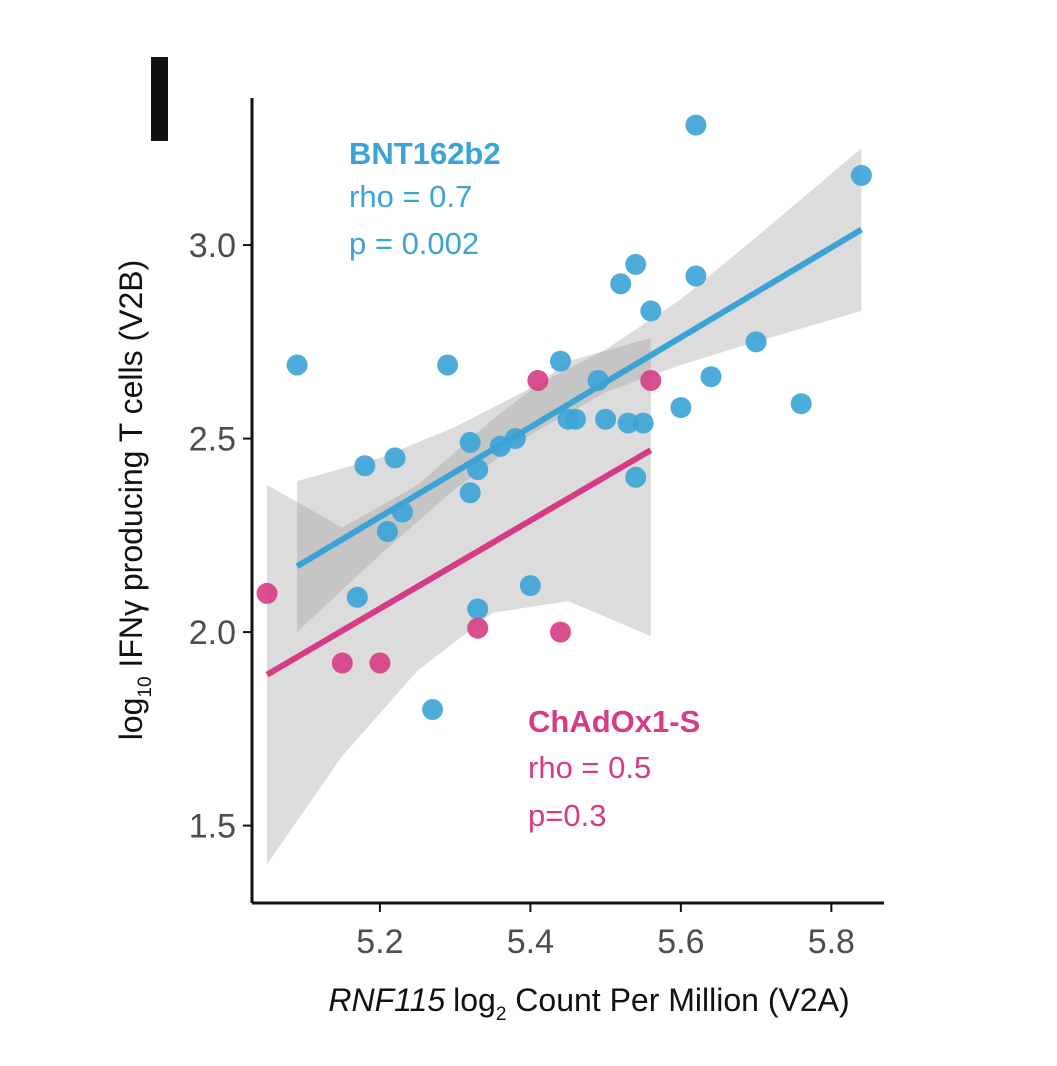 This screenshot has width=1057, height=1066. Describe the element at coordinates (212, 440) in the screenshot. I see `y-tick-label-2.5: 2.5` at that location.